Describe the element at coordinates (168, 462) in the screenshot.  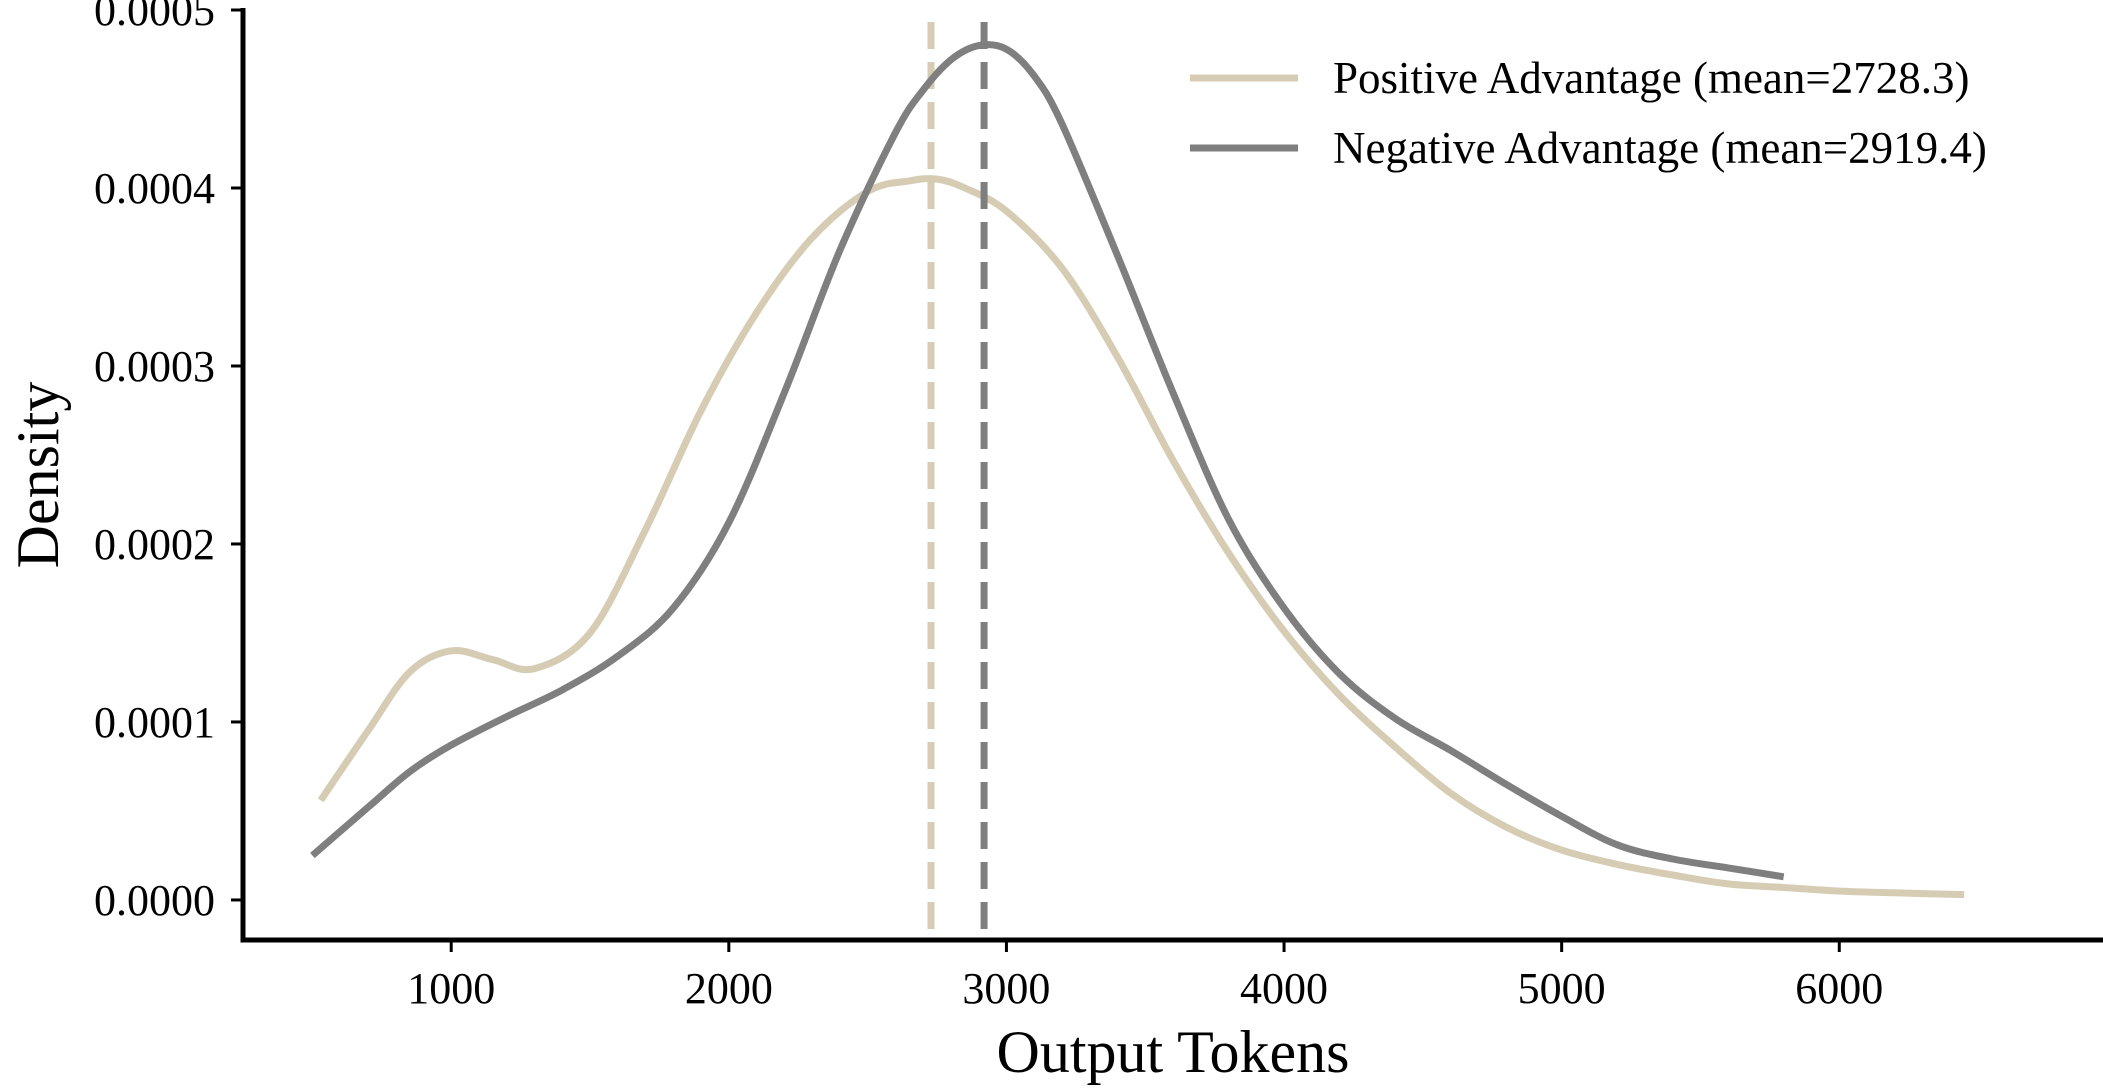
I see `y-axis-ticks: 0.0000 0.0001 0.0002 0.0003 0.0004 0.0005` at that location.